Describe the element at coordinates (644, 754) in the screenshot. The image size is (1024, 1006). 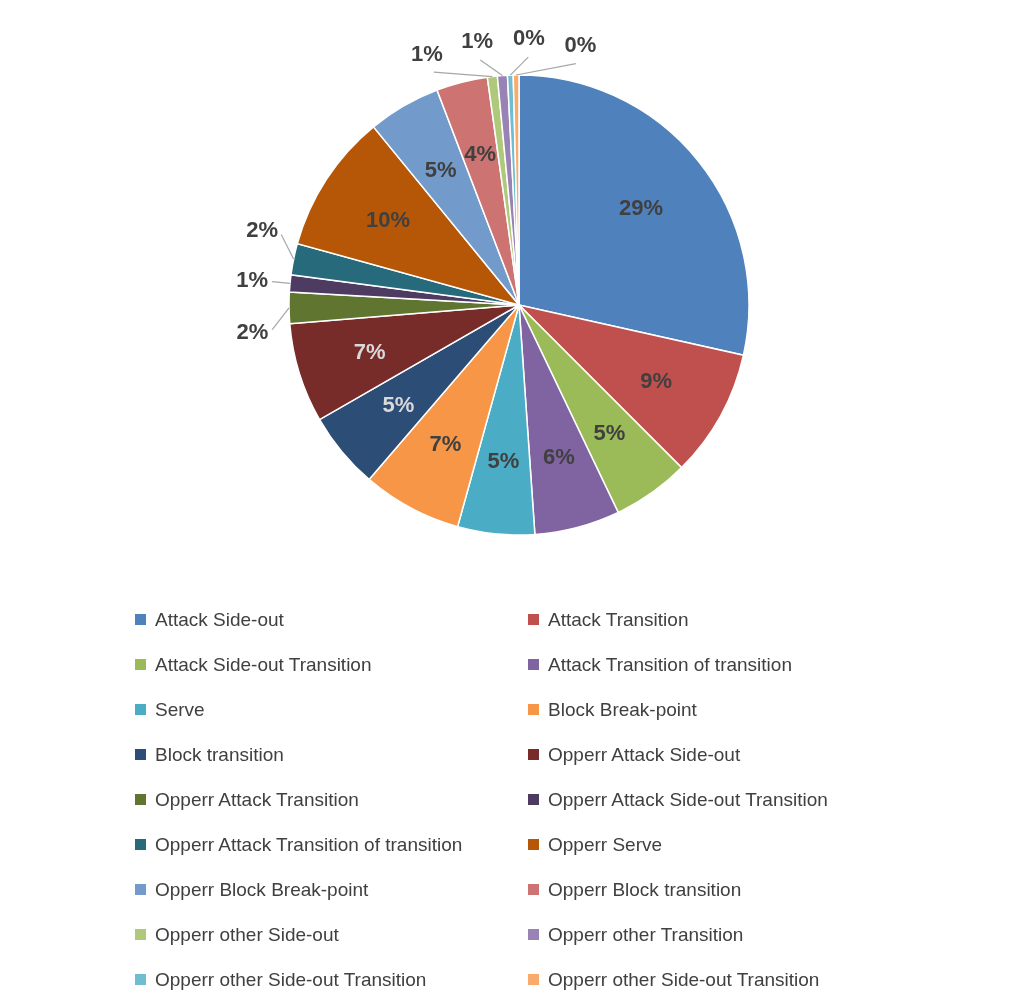
I see `legend-label: Opperr Attack Side-out` at that location.